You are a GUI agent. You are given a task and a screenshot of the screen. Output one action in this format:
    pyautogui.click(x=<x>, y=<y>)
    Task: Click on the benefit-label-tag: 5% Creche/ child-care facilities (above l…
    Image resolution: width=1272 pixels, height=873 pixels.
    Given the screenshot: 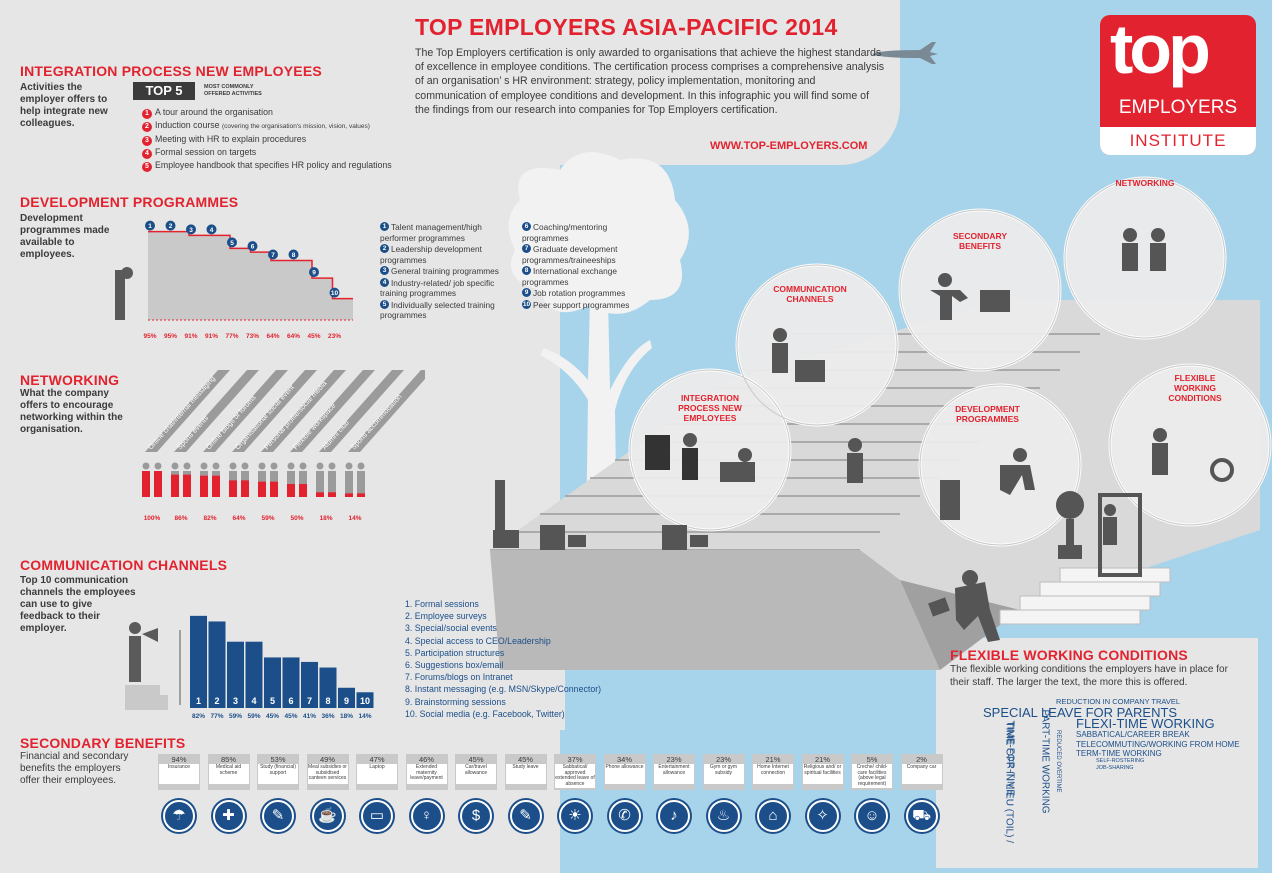 What is the action you would take?
    pyautogui.click(x=872, y=772)
    